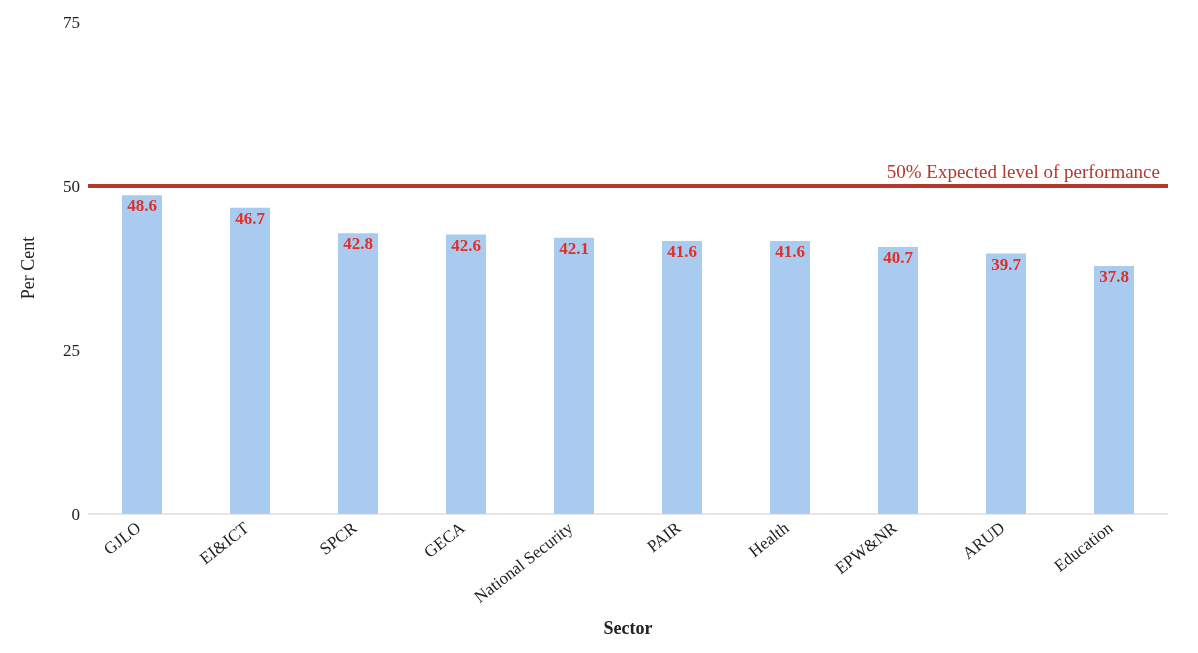 This screenshot has height=653, width=1198. What do you see at coordinates (71, 23) in the screenshot?
I see `y-tick-label: 75` at bounding box center [71, 23].